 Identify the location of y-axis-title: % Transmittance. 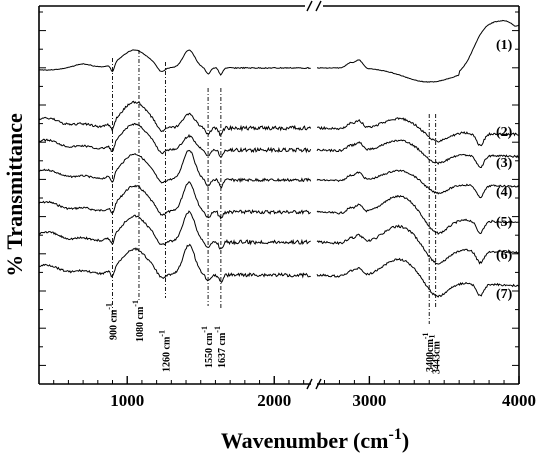
(14, 195).